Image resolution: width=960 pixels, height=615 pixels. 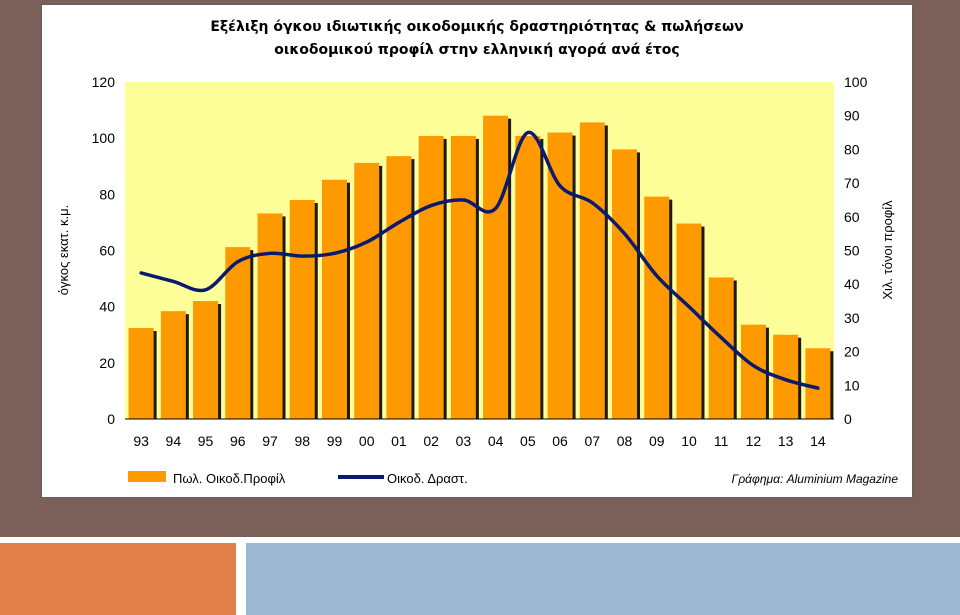 I want to click on left-axis-ticks: 0 20 40 60 80 100 120, so click(x=104, y=250).